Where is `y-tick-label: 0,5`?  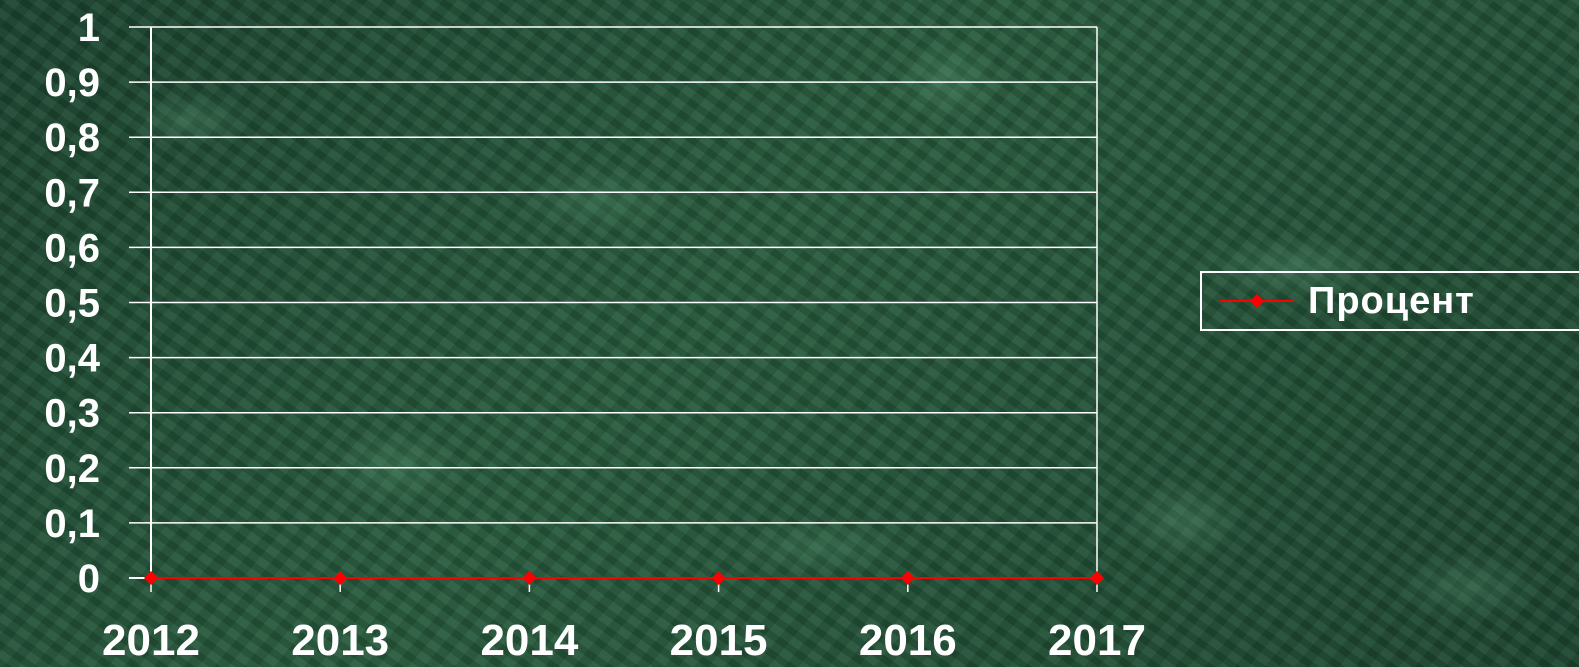
y-tick-label: 0,5 is located at coordinates (72, 304).